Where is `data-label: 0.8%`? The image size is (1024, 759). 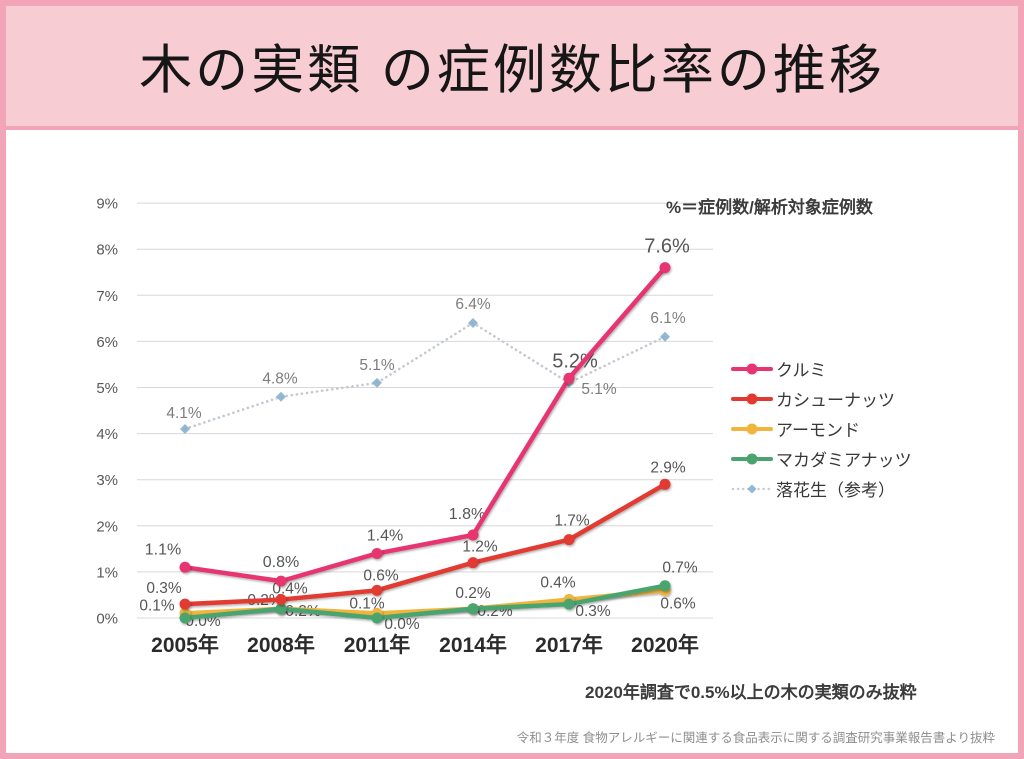
data-label: 0.8% is located at coordinates (281, 562).